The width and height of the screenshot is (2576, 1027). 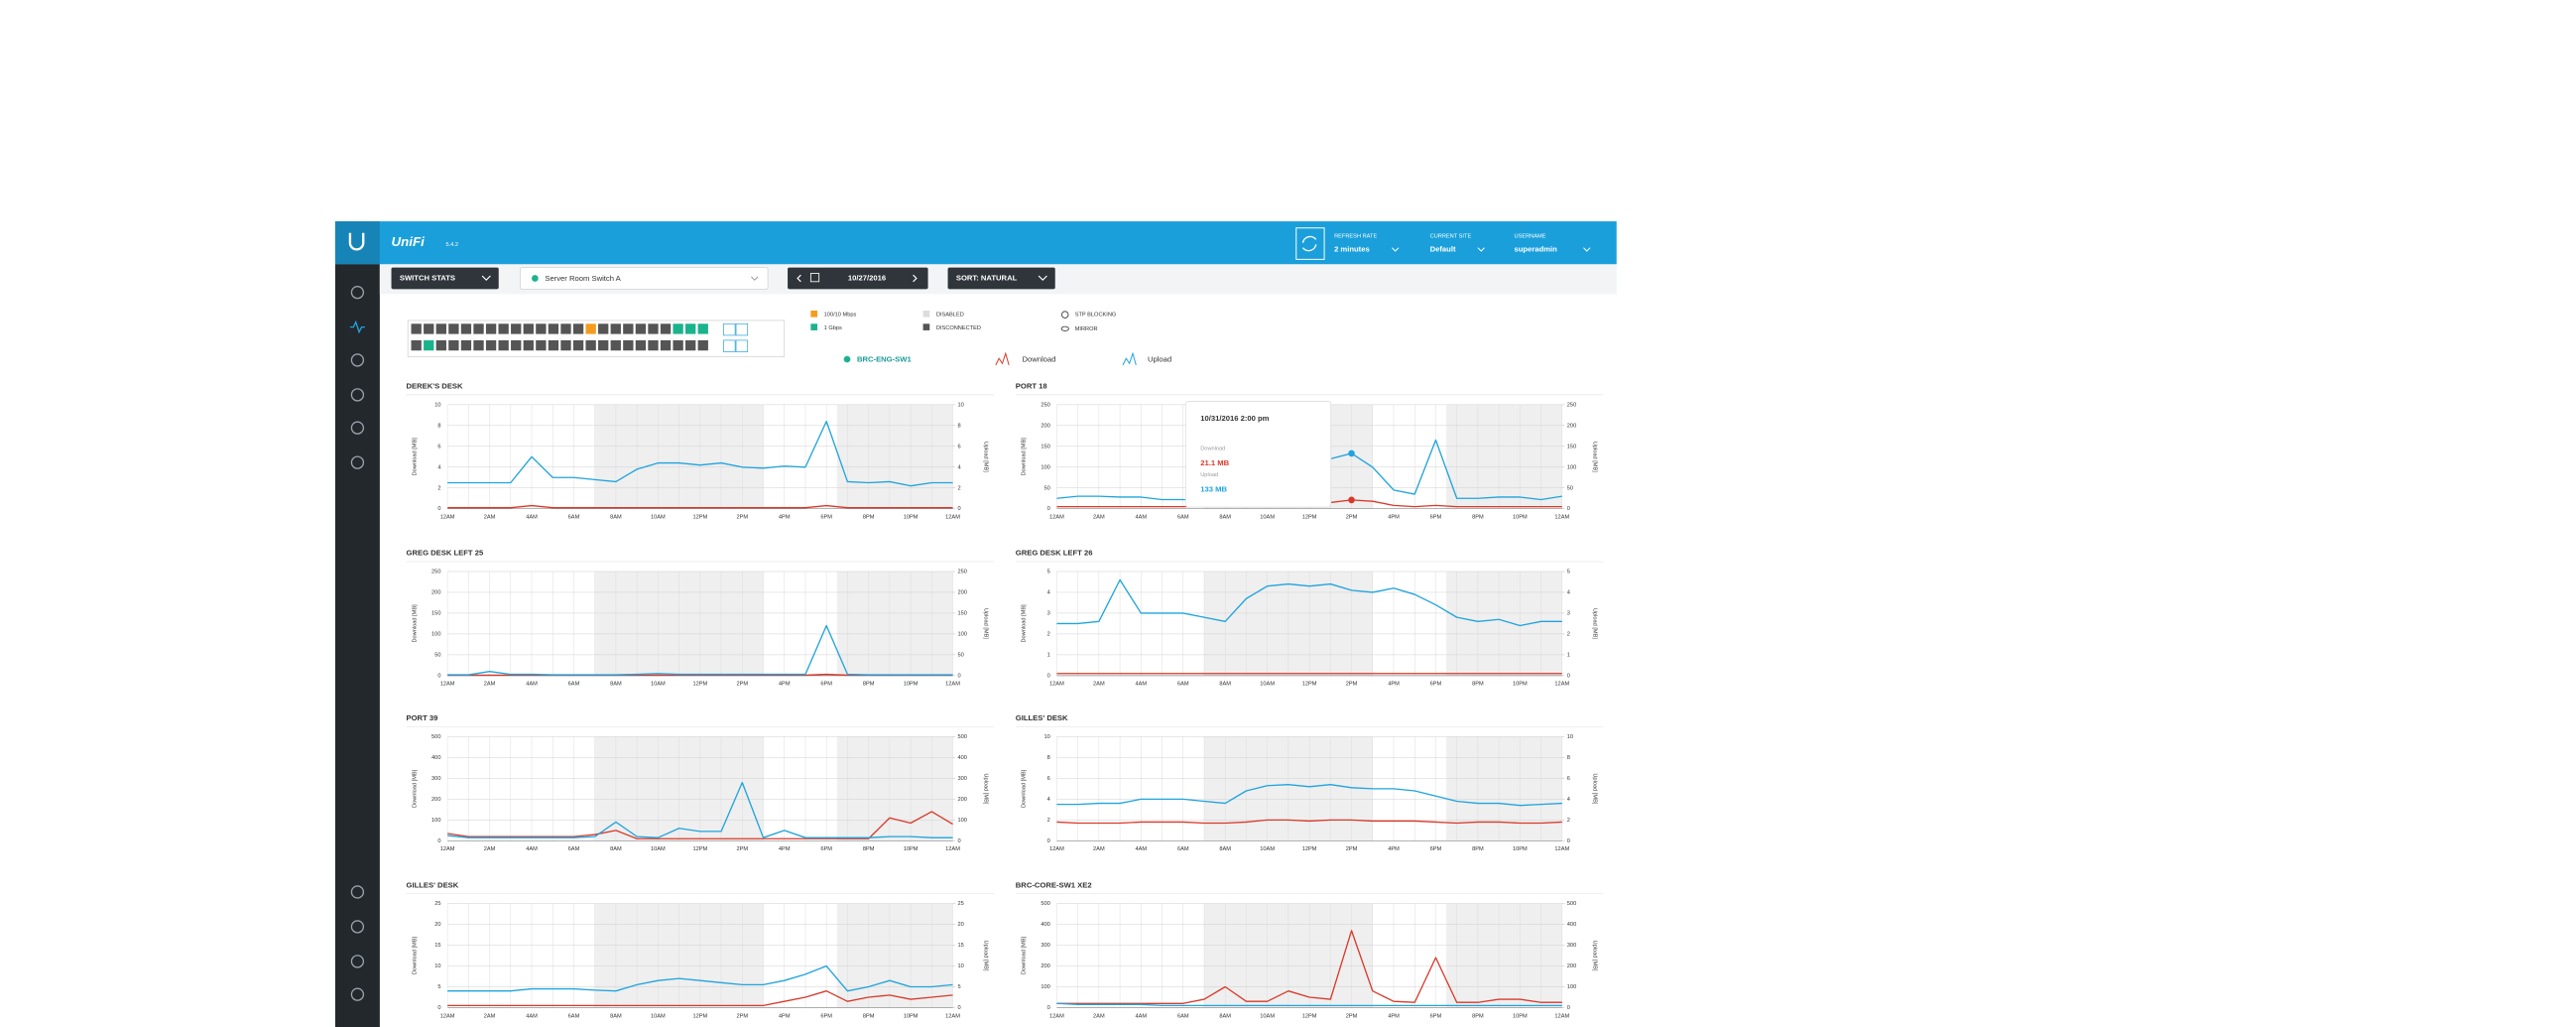 What do you see at coordinates (437, 925) in the screenshot?
I see `y-tick-label: 20` at bounding box center [437, 925].